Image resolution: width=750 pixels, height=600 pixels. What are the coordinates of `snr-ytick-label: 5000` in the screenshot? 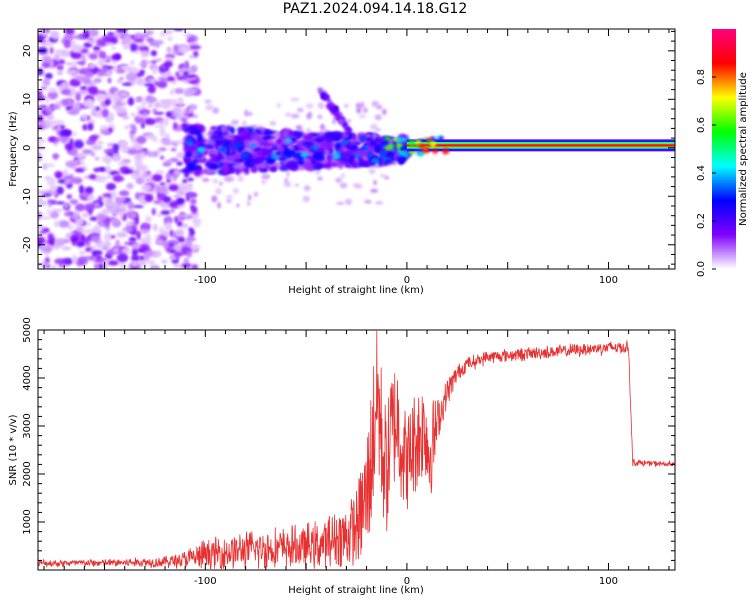 It's located at (27, 329).